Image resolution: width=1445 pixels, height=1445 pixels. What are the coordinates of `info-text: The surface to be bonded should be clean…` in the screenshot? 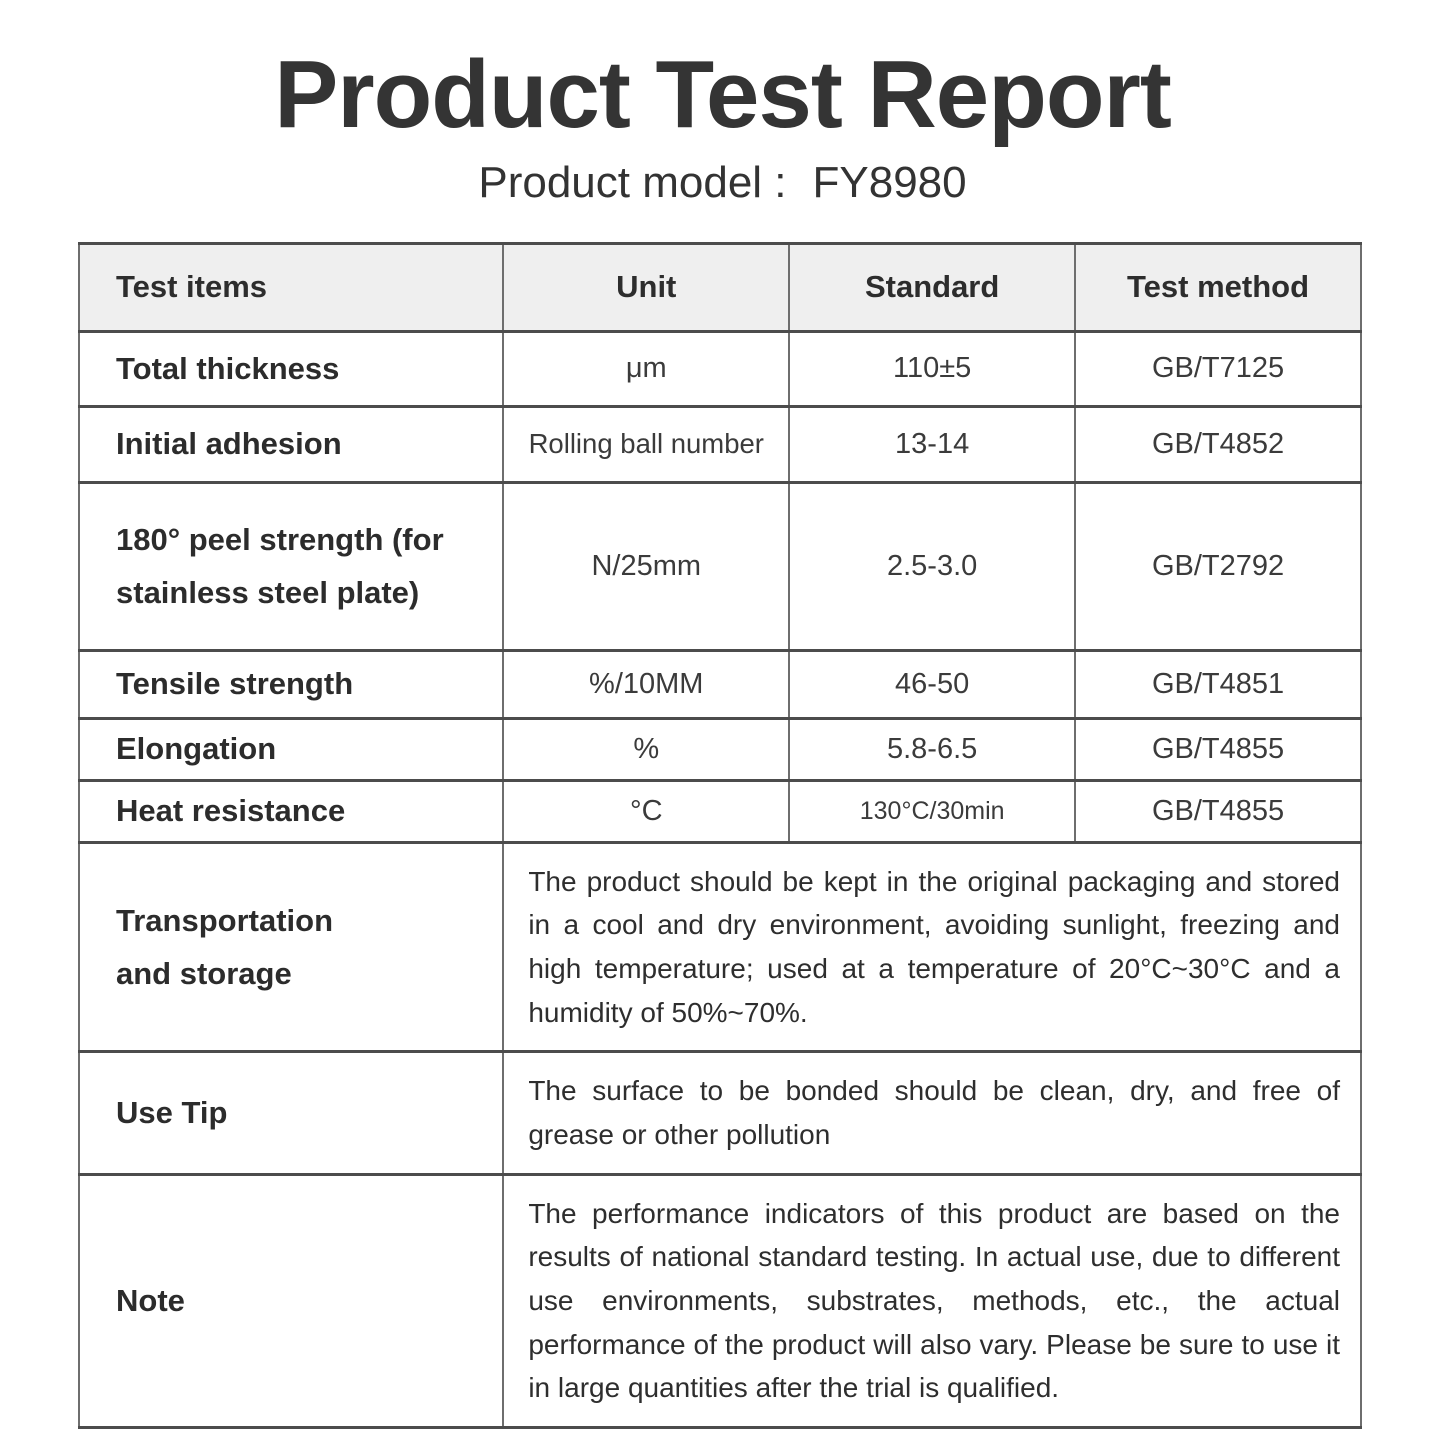 It's located at (932, 1113).